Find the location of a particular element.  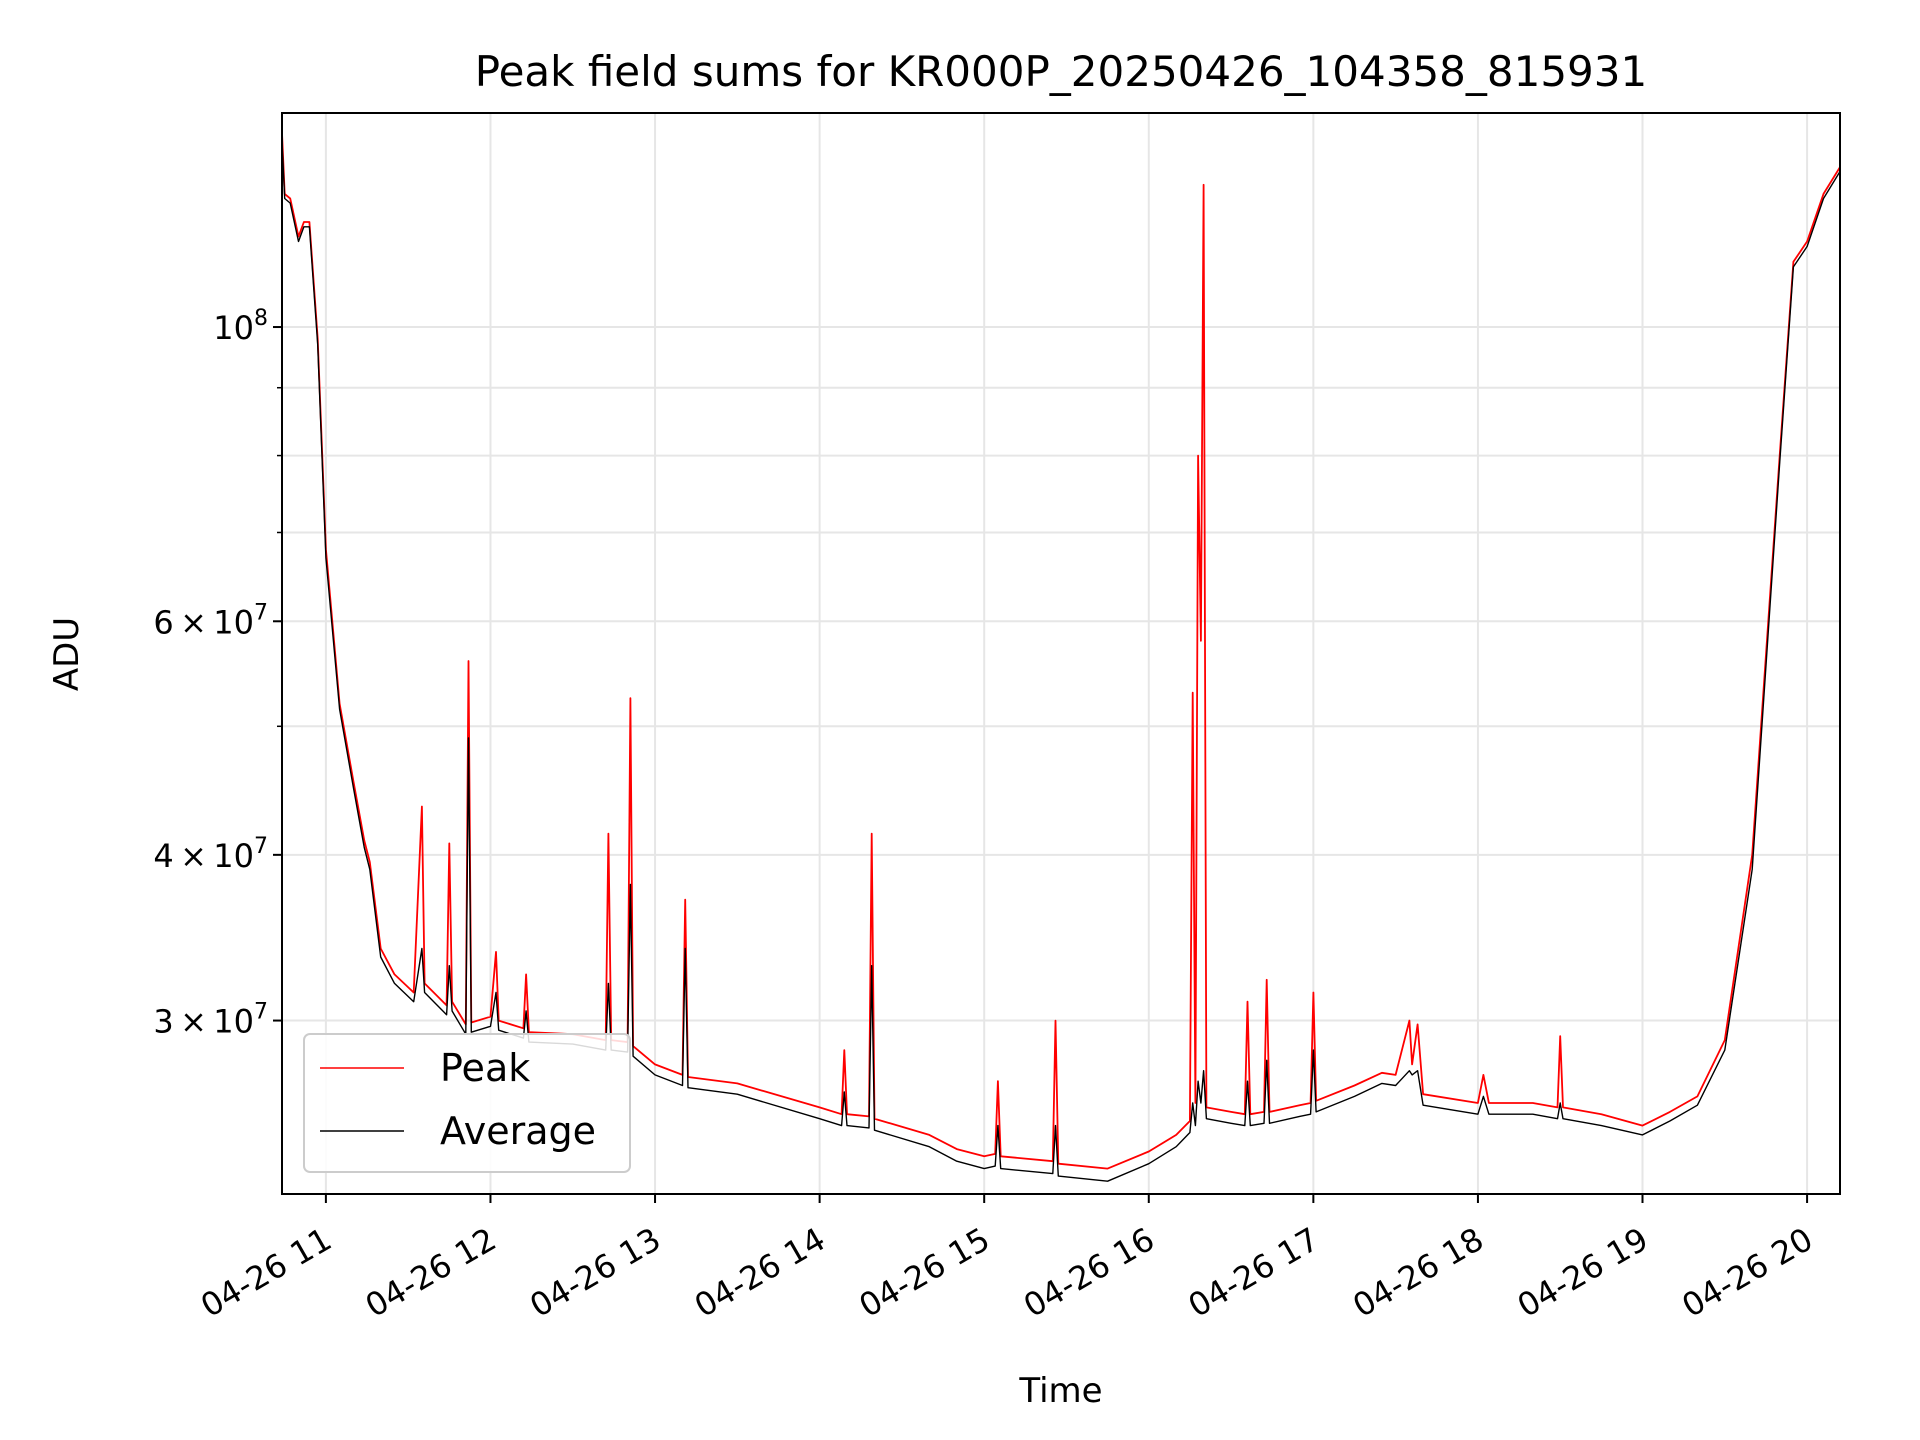

legend-label-average: Average is located at coordinates (518, 1131).